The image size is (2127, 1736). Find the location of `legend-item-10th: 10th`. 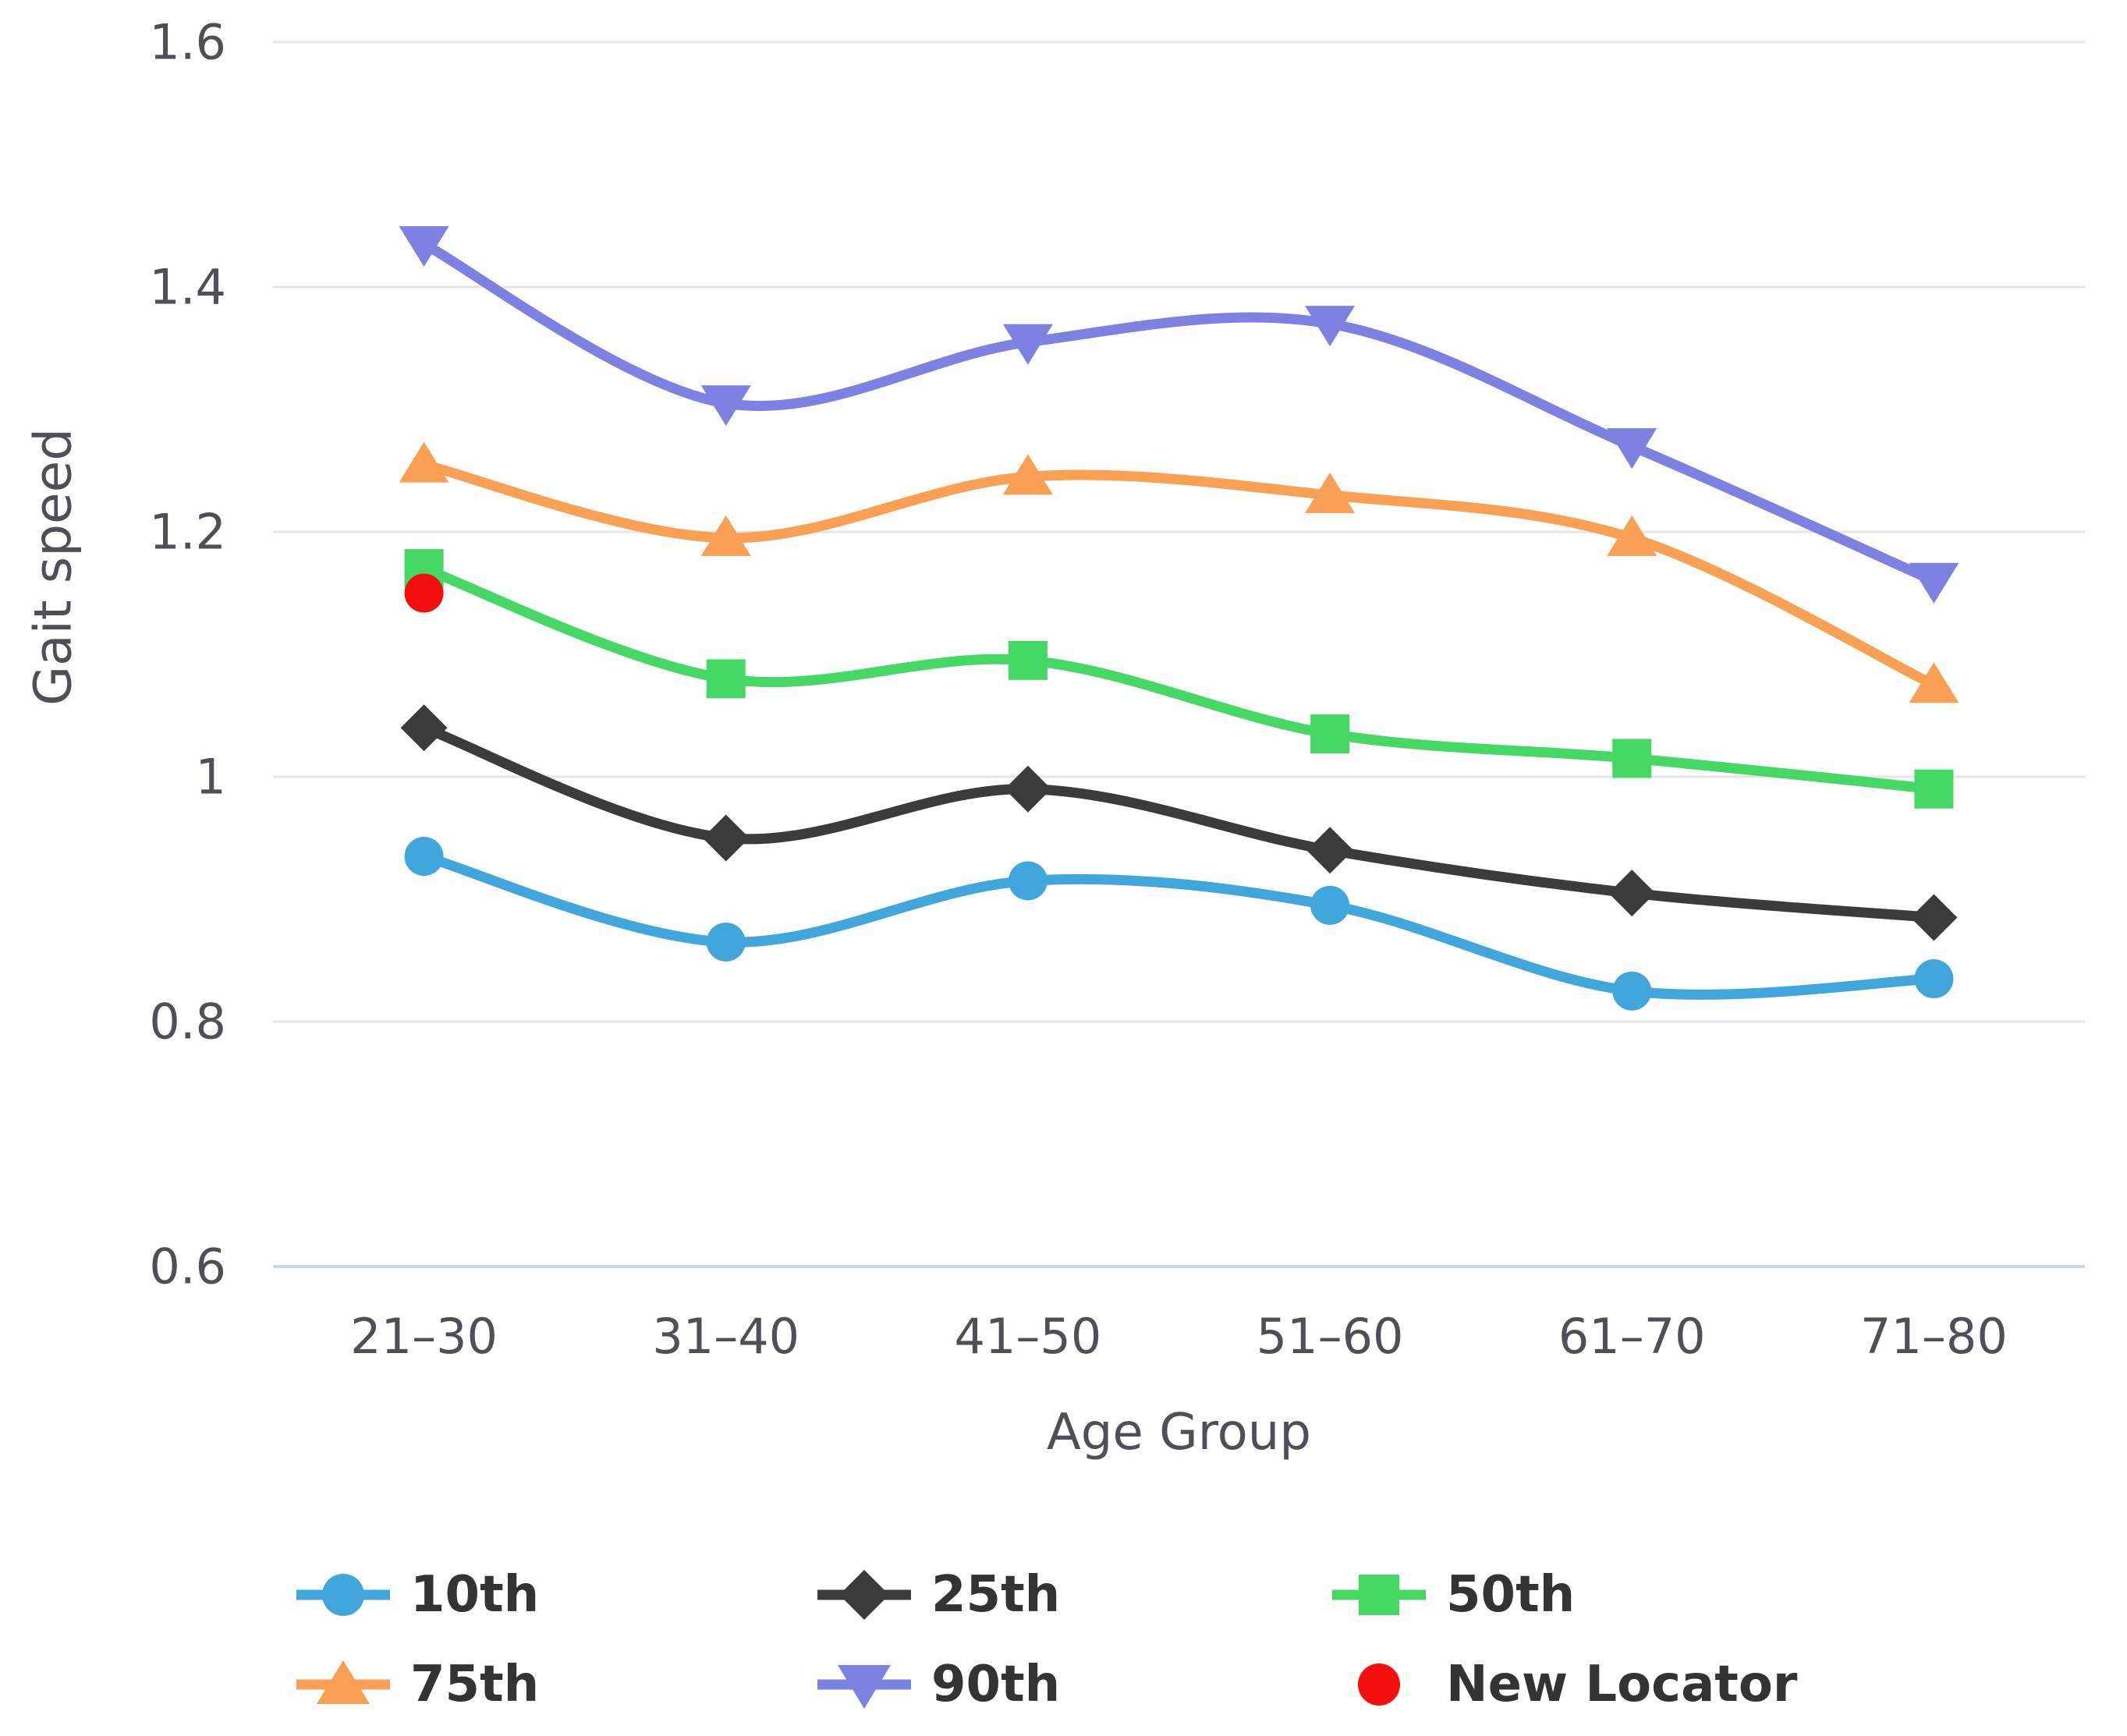

legend-item-10th: 10th is located at coordinates (417, 1595).